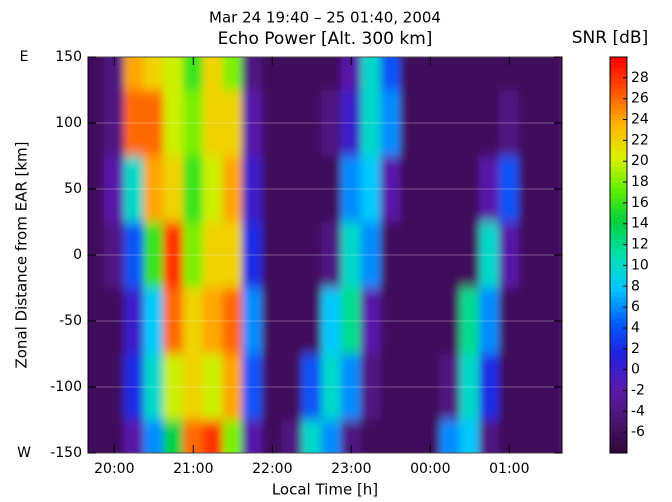 Image resolution: width=672 pixels, height=502 pixels. I want to click on colorbar-tick-label: 24, so click(640, 120).